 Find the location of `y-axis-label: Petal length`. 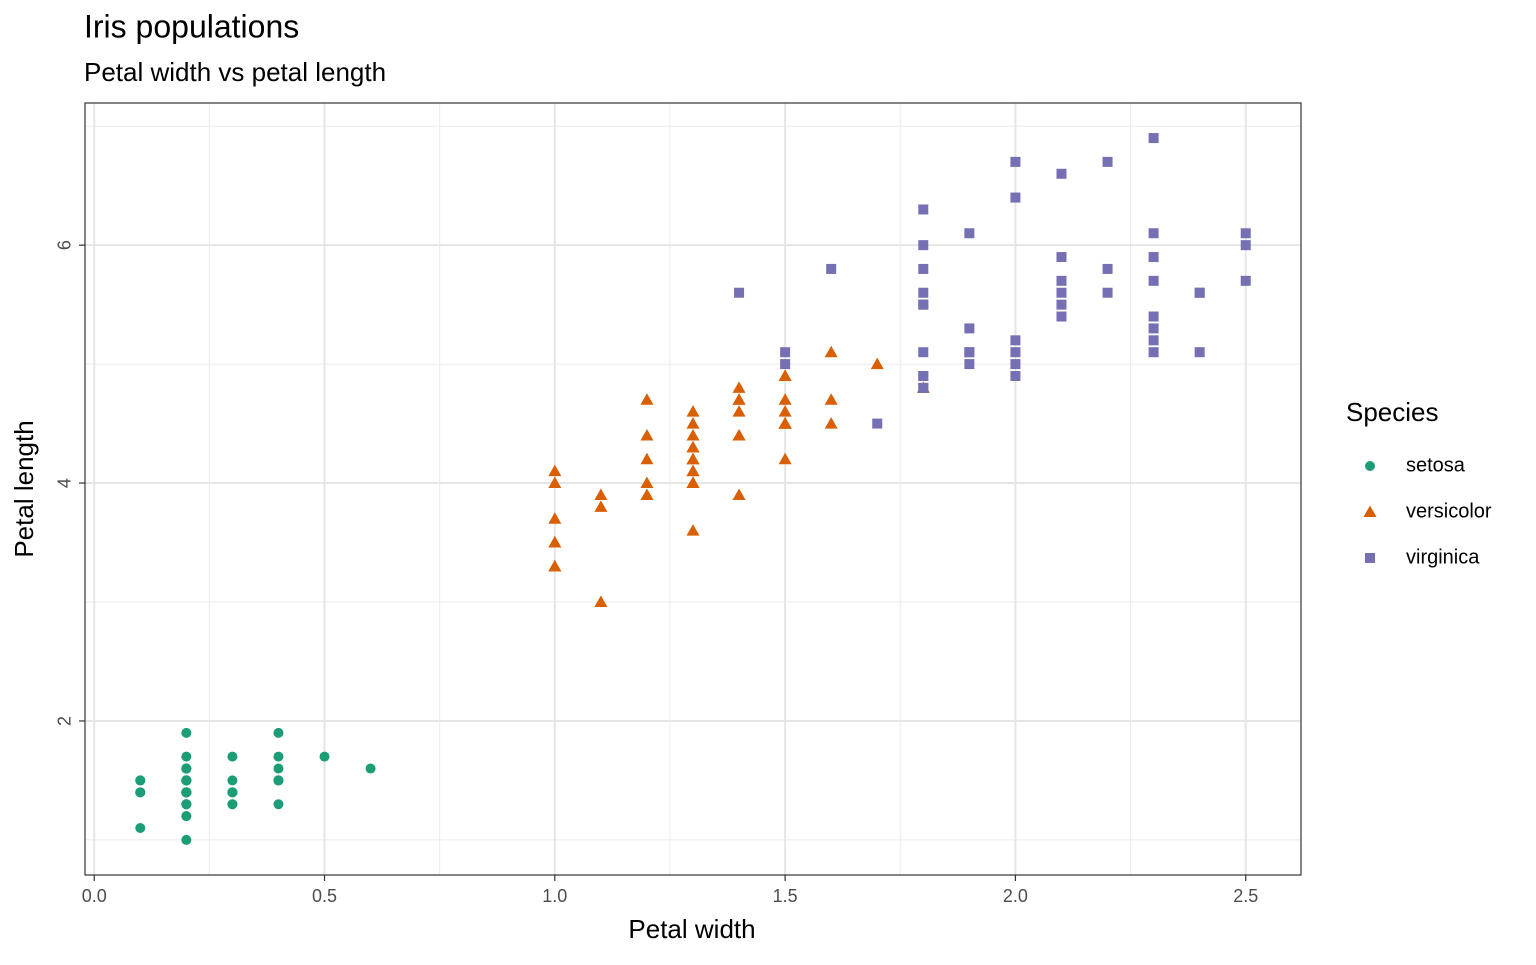

y-axis-label: Petal length is located at coordinates (24, 488).